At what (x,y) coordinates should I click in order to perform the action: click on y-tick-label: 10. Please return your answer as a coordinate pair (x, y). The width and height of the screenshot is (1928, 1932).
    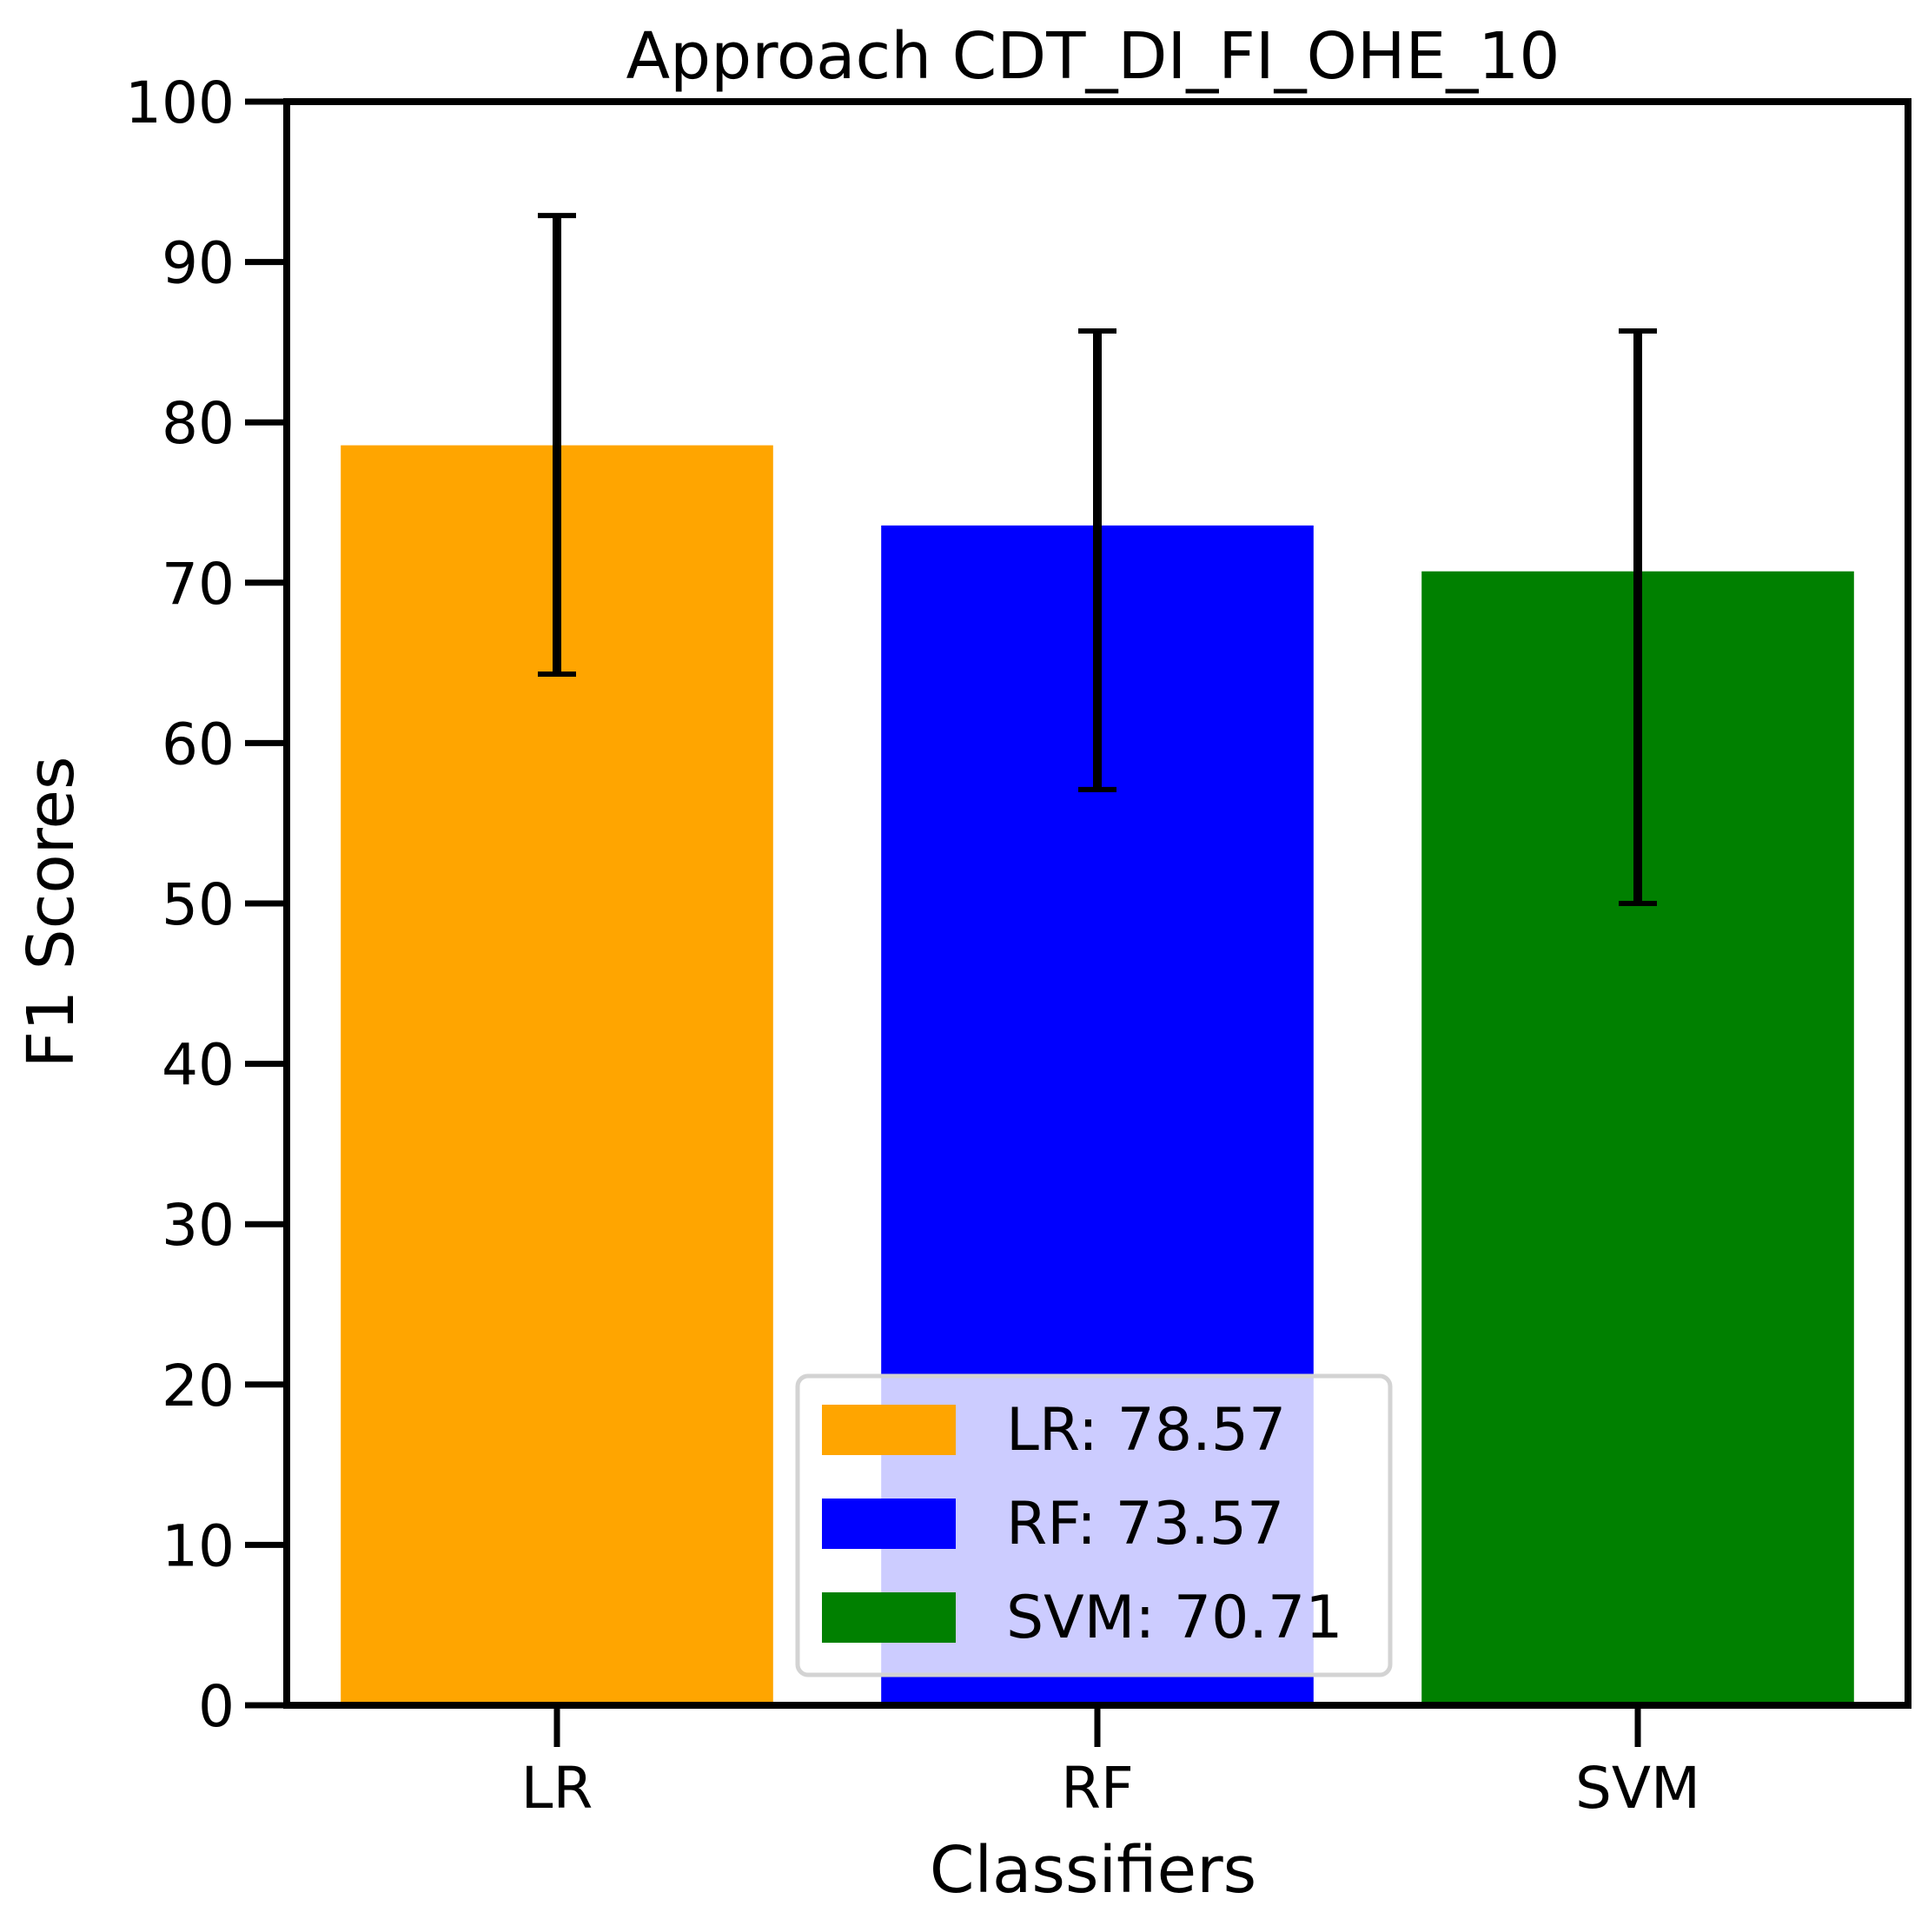
    Looking at the image, I should click on (198, 1546).